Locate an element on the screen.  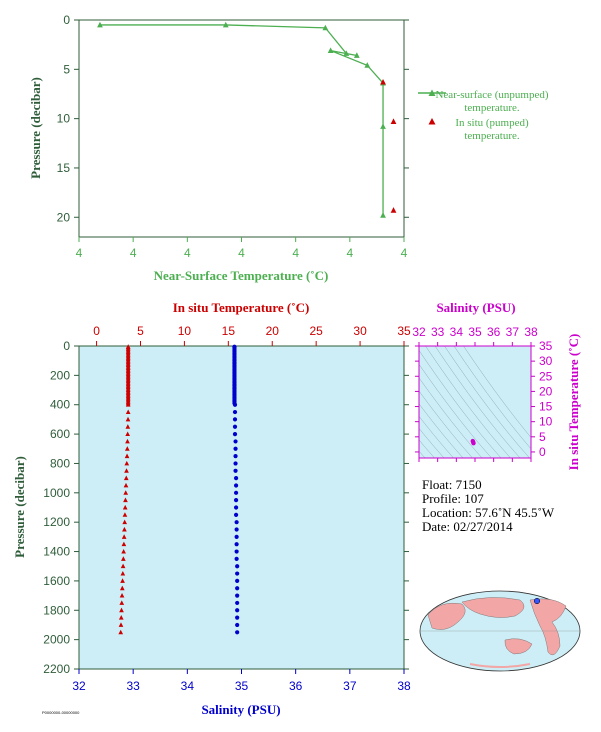
top-tick-label: 20 is located at coordinates (273, 331).